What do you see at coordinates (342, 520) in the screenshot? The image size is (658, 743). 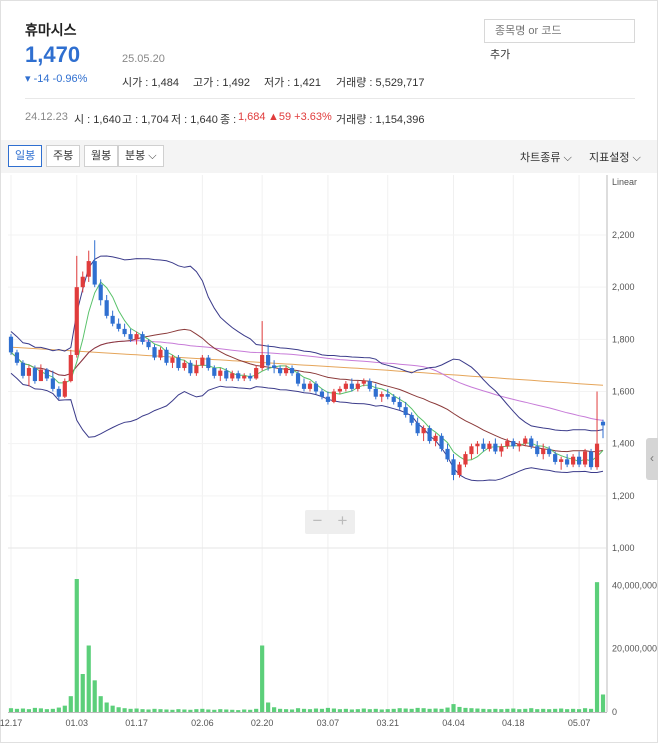 I see `zoom-in-button: +` at bounding box center [342, 520].